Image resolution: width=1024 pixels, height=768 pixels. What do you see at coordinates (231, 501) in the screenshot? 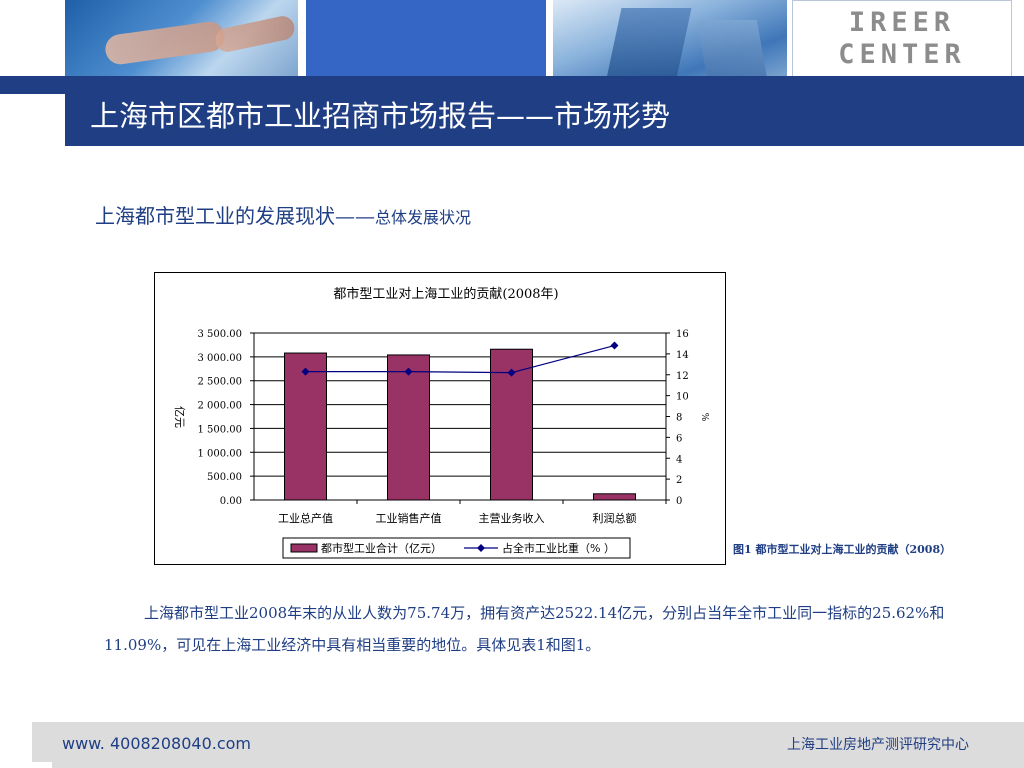
I see `y-tick-label: 0.00` at bounding box center [231, 501].